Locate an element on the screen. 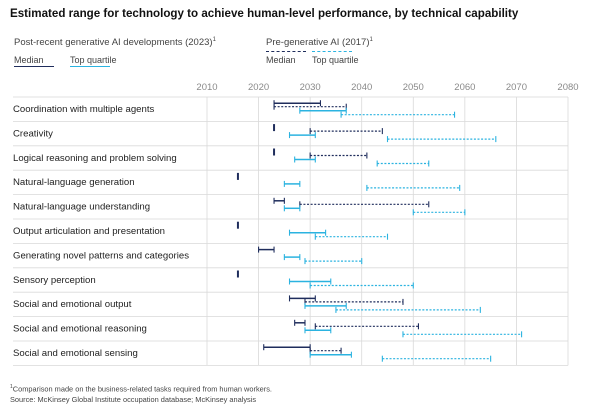 This screenshot has height=415, width=595. legend-post-median-swatch is located at coordinates (34, 66).